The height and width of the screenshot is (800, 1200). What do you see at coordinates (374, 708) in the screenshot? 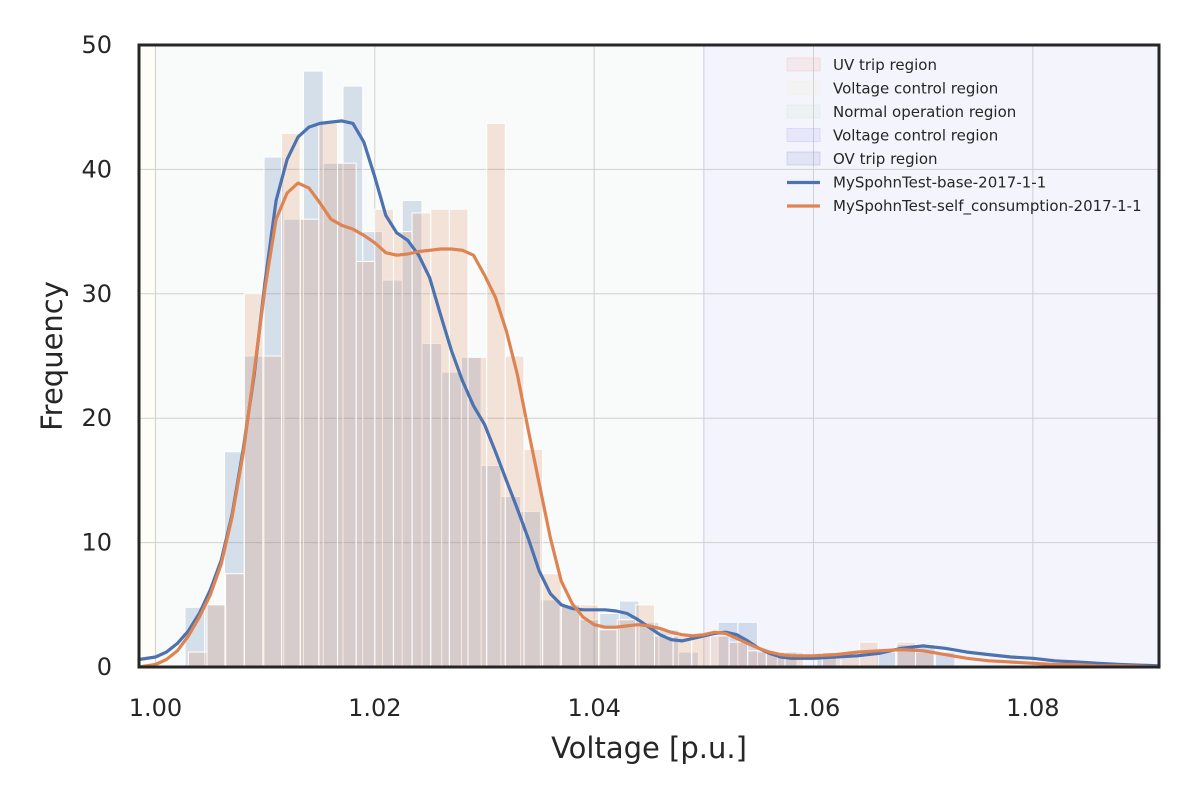
I see `x-tick-label-1: 1.02` at bounding box center [374, 708].